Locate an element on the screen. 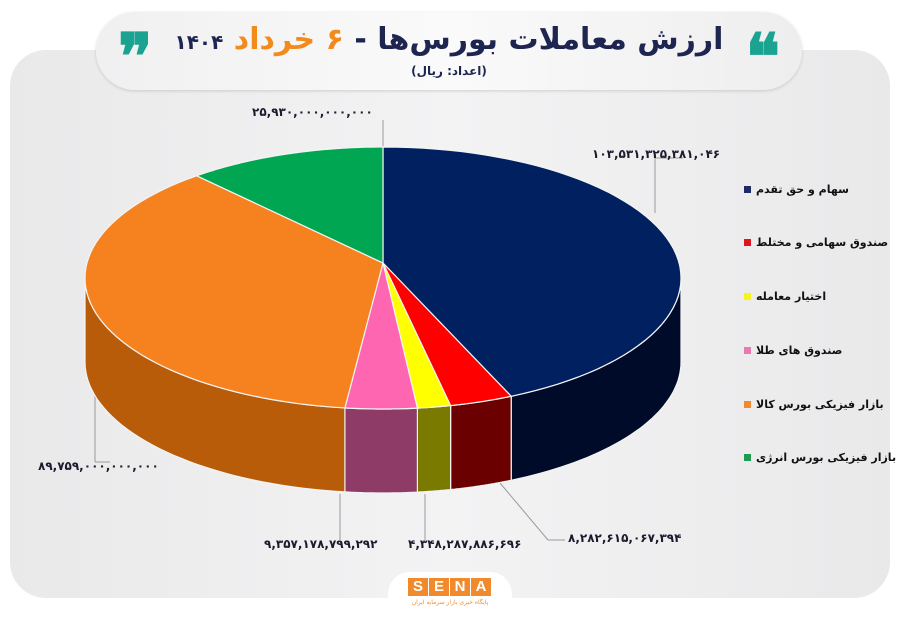  legend-item: اختیار معامله is located at coordinates (785, 296).